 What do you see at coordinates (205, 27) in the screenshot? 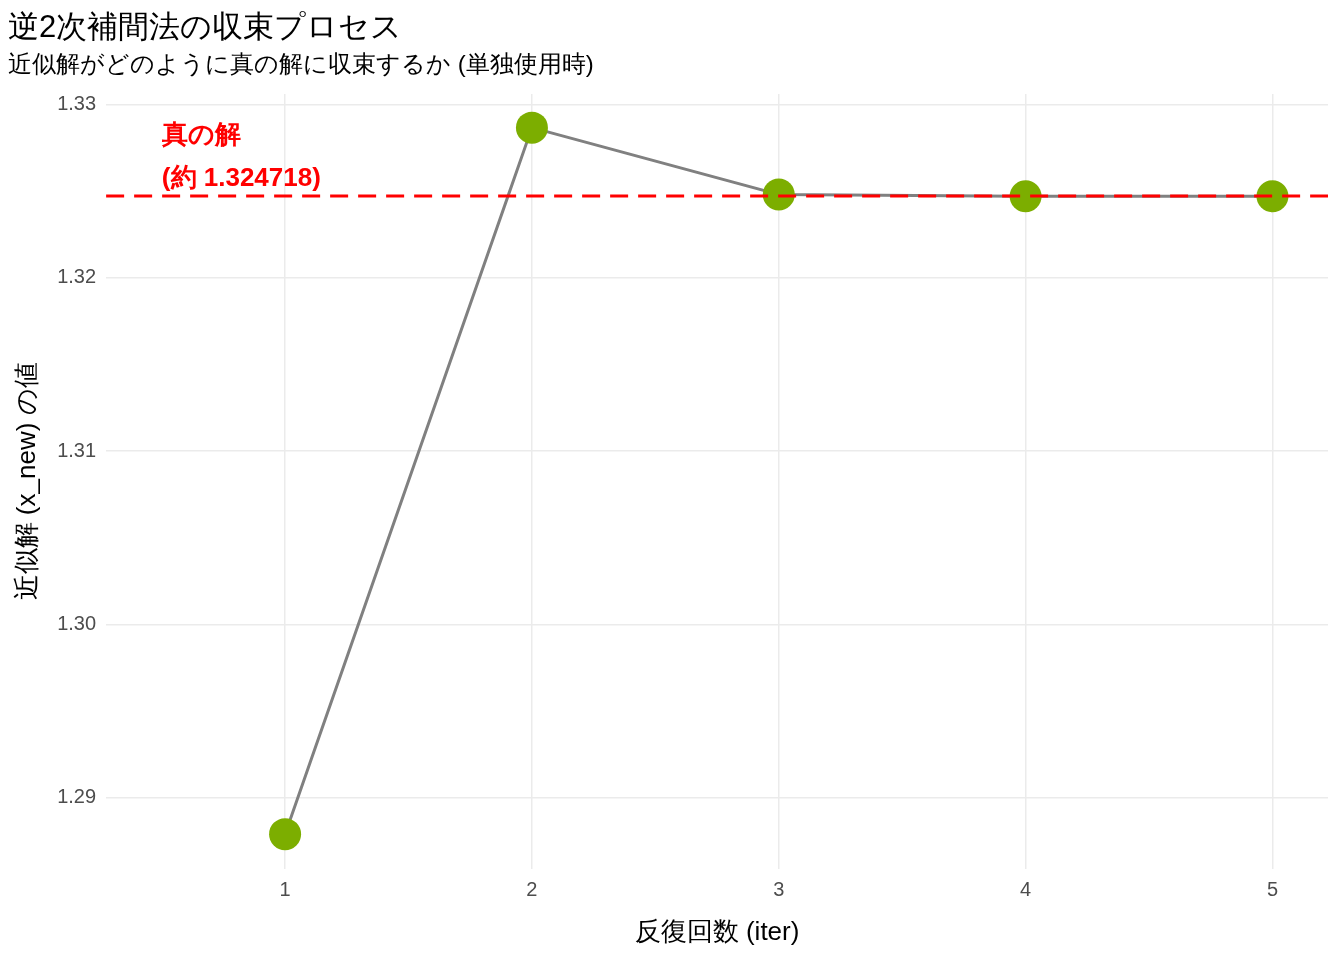
I see `chart-title: 逆2次補間法の収束プロセス` at bounding box center [205, 27].